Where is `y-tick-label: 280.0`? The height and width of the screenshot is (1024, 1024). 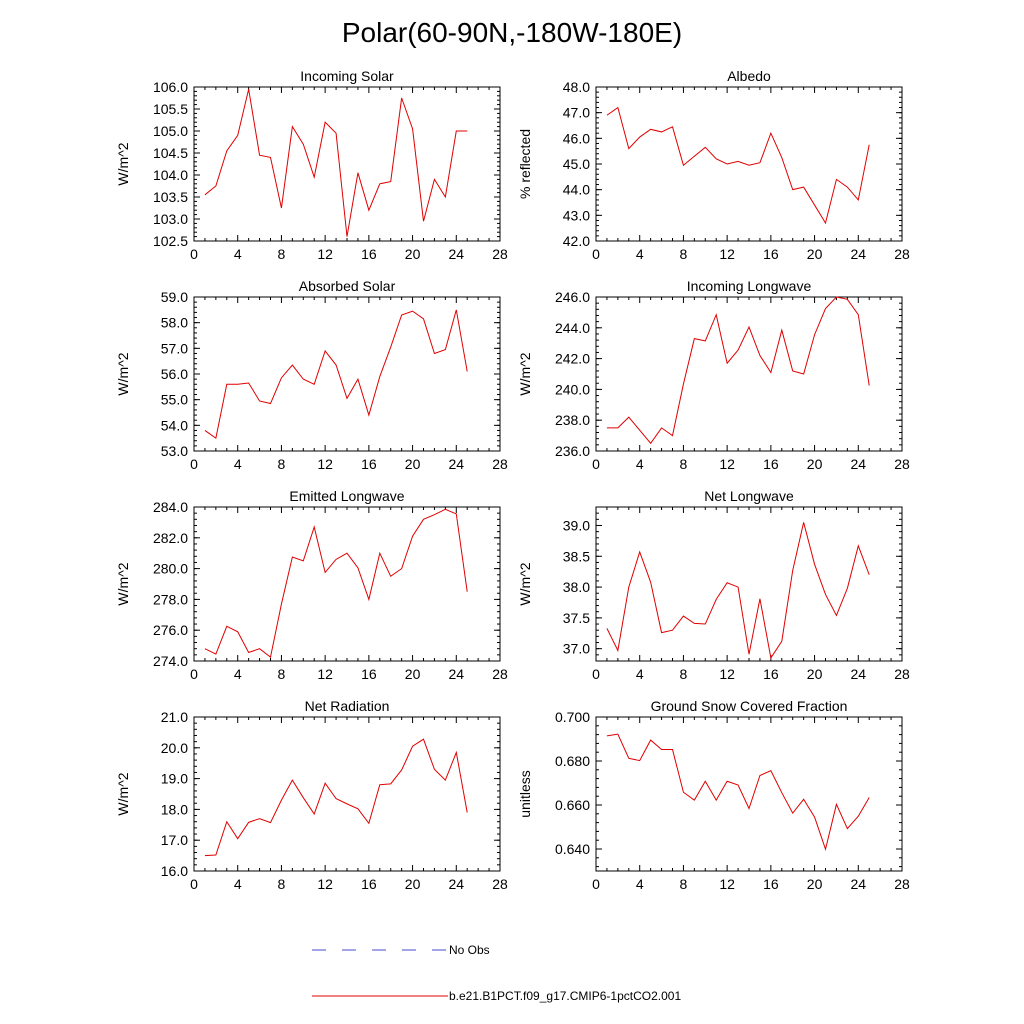
y-tick-label: 280.0 is located at coordinates (170, 569).